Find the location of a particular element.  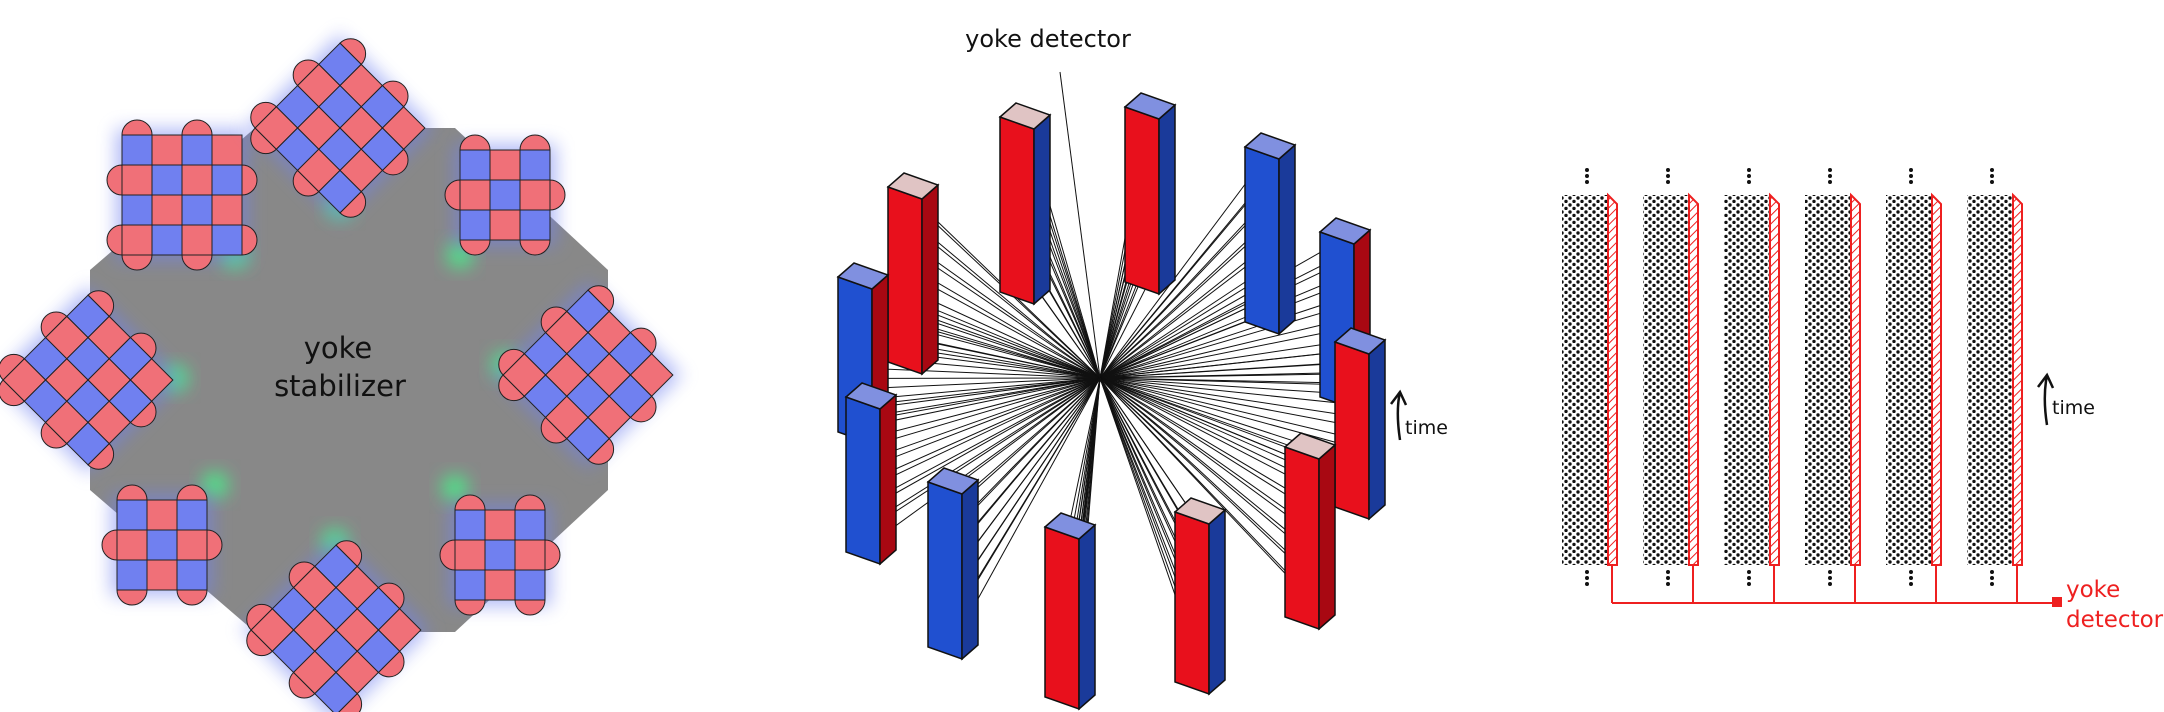

checker-patch-right-cell is located at coordinates (588, 438).